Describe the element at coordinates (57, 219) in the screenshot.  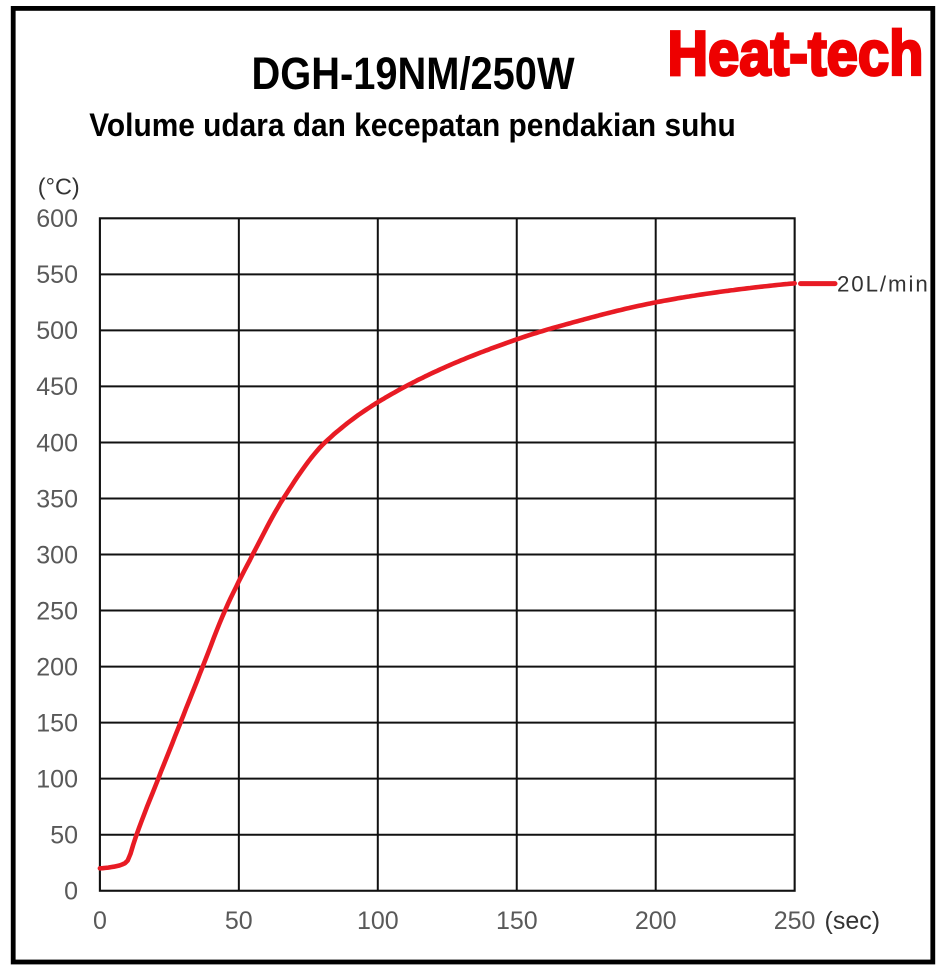
I see `svg-text: 600` at that location.